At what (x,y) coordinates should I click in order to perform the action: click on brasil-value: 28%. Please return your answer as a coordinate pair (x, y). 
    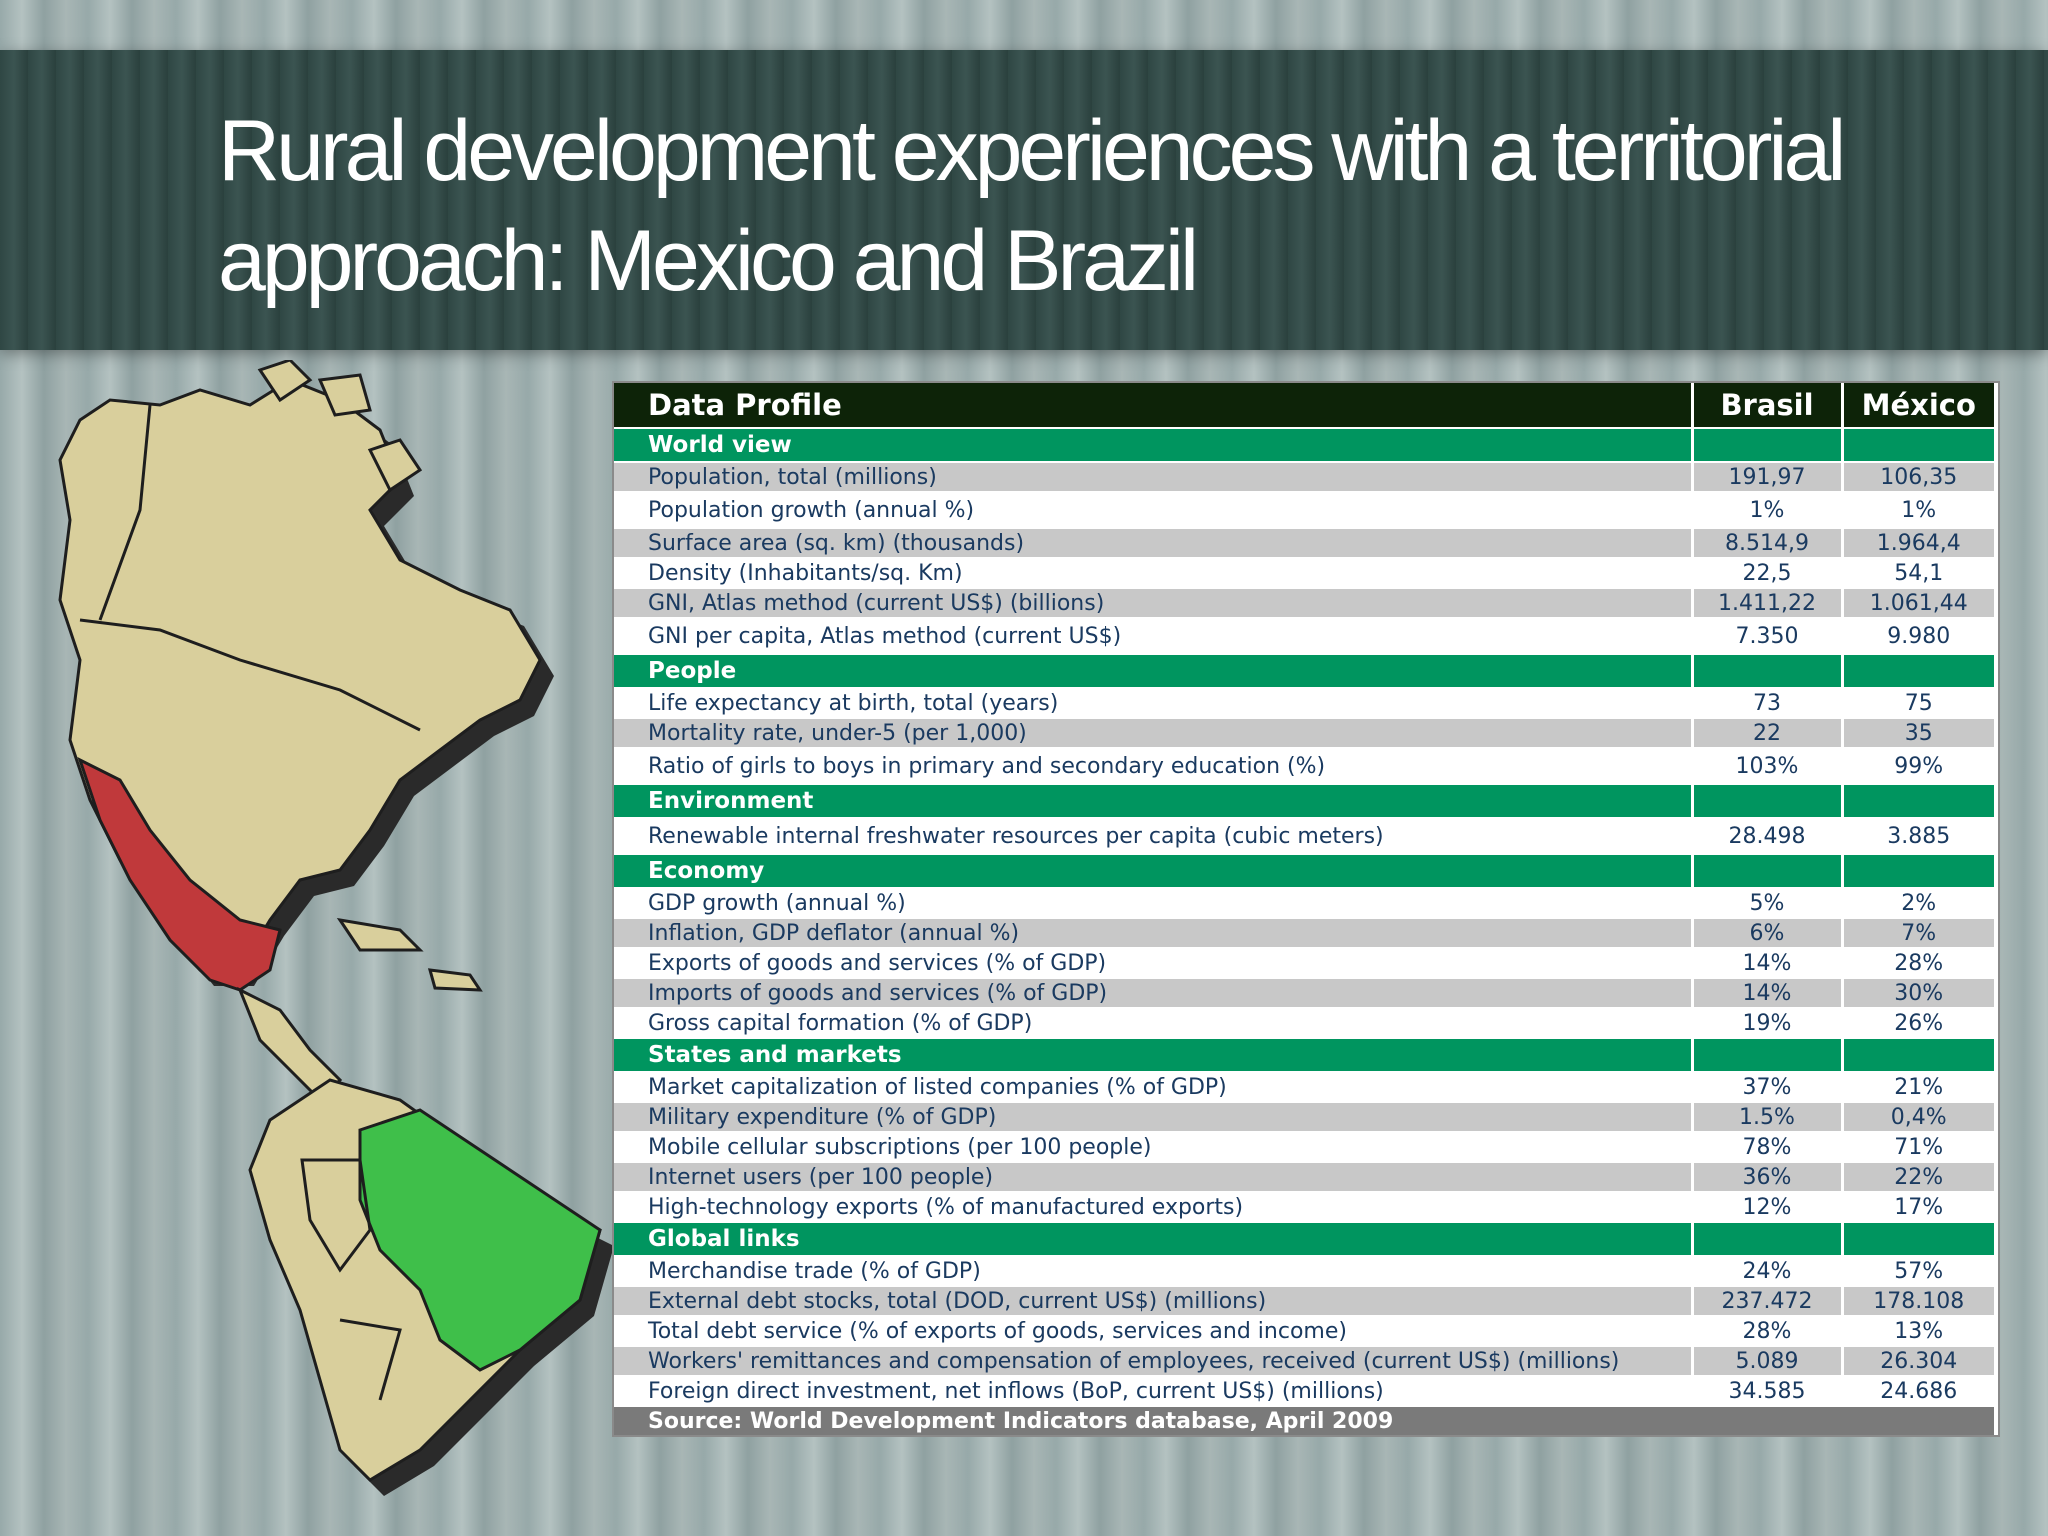
    Looking at the image, I should click on (1768, 1330).